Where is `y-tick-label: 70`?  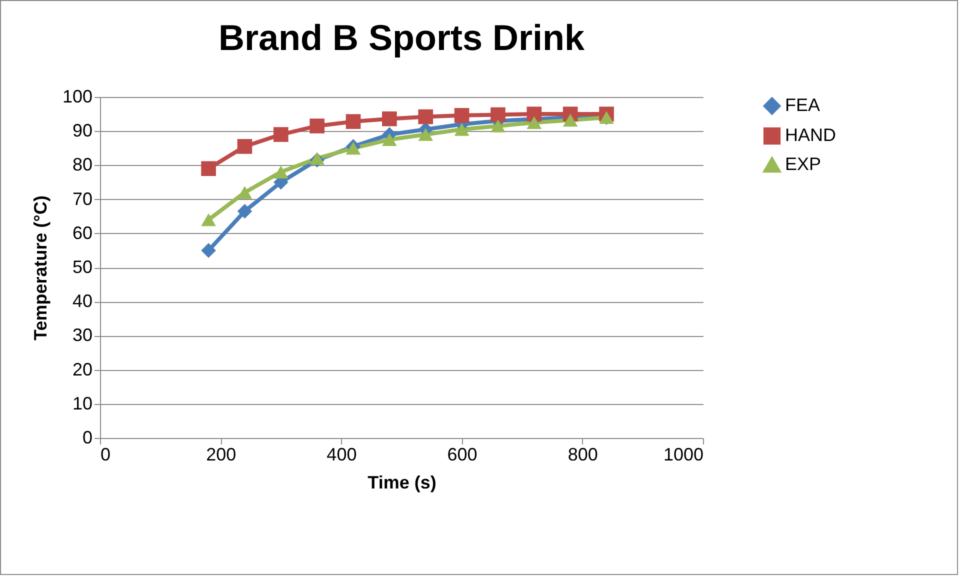 y-tick-label: 70 is located at coordinates (82, 198).